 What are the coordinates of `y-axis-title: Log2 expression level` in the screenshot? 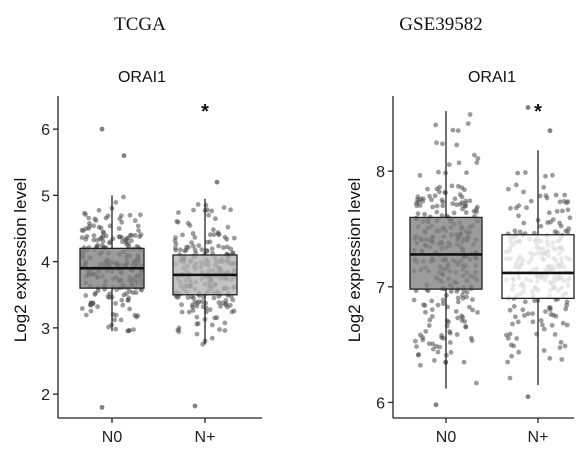 It's located at (20, 260).